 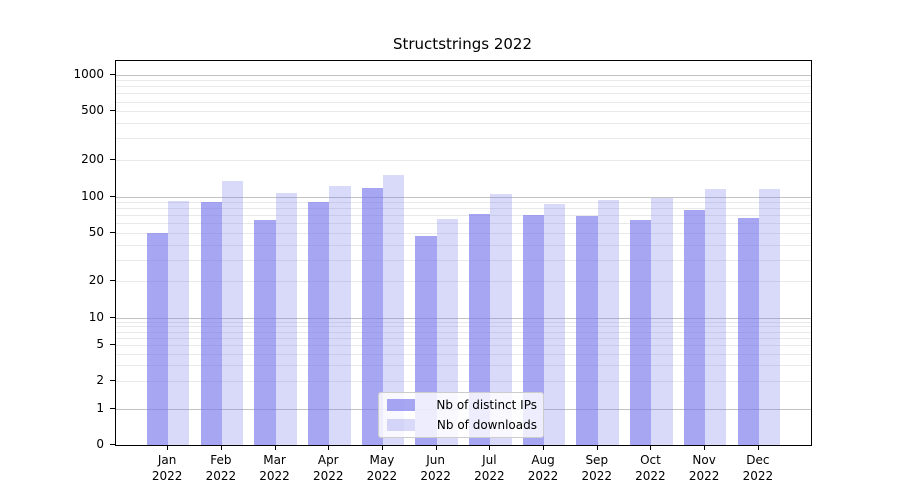 What do you see at coordinates (221, 460) in the screenshot?
I see `x-tick-month: Feb` at bounding box center [221, 460].